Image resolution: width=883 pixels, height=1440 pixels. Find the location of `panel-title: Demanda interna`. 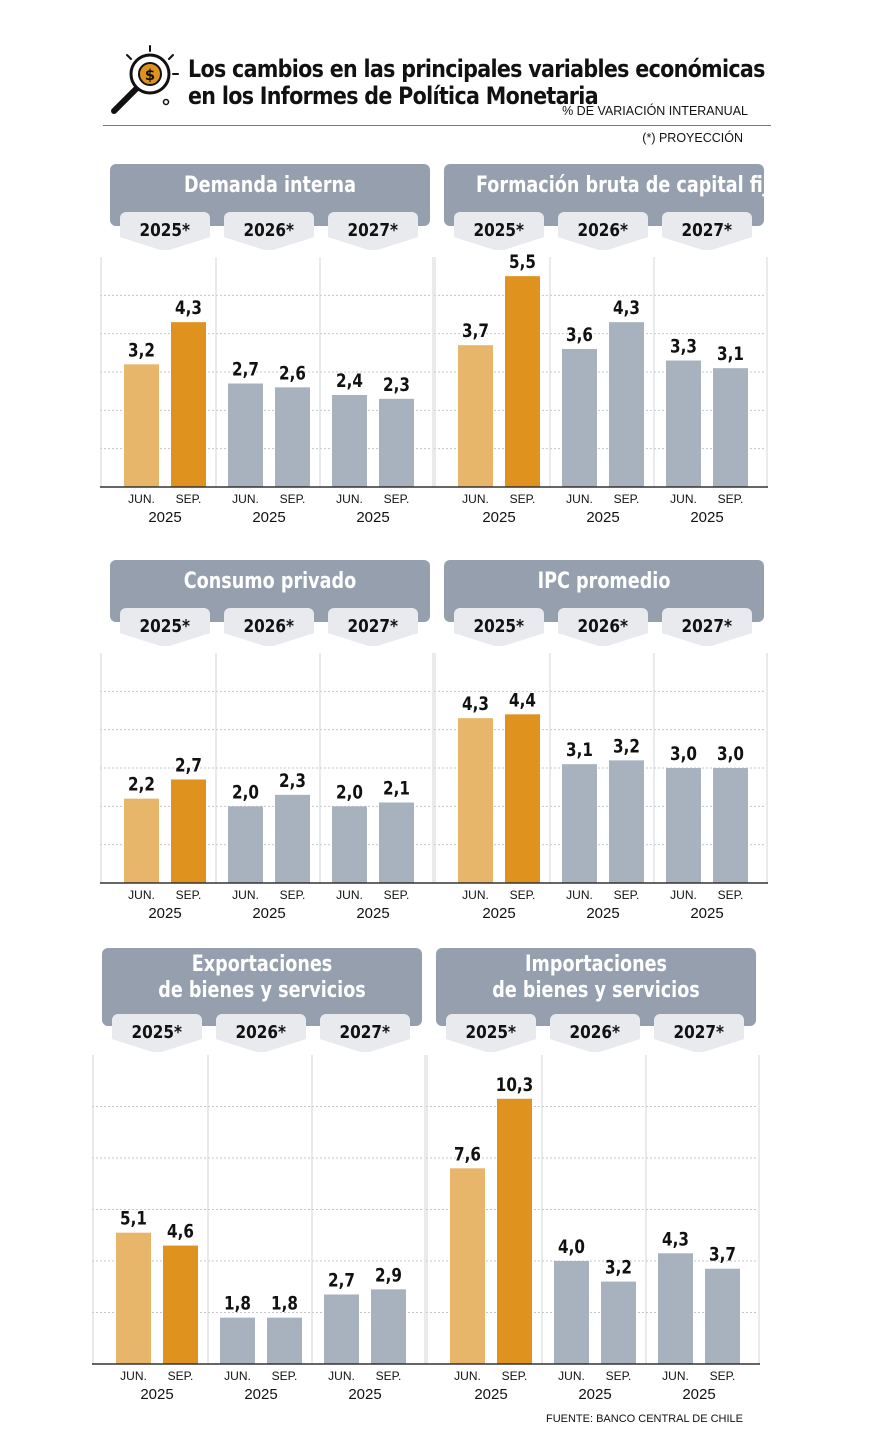

panel-title: Demanda interna is located at coordinates (270, 185).